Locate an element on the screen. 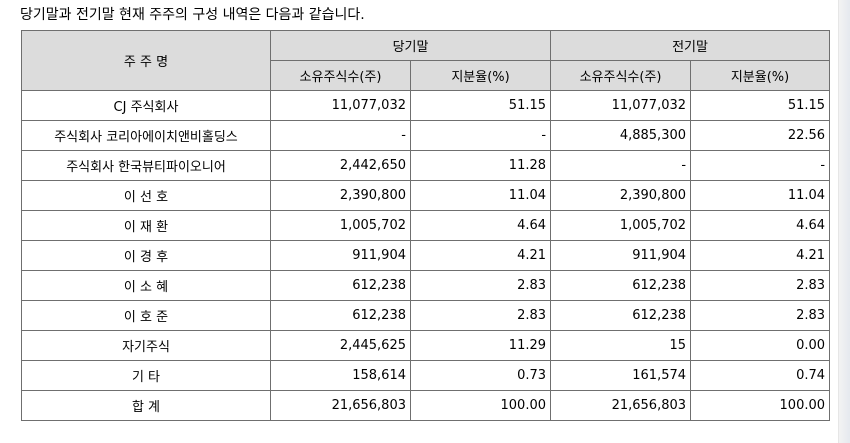  table-row: 주식회사 한국뷰티파이오니어 2,442,650 11.28 - - is located at coordinates (426, 165).